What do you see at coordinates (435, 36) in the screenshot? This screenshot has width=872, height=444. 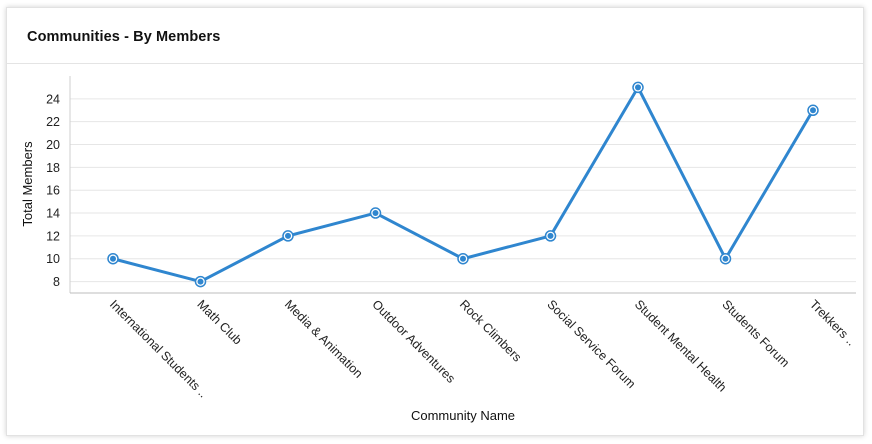 I see `card-header: Communities - By Members` at bounding box center [435, 36].